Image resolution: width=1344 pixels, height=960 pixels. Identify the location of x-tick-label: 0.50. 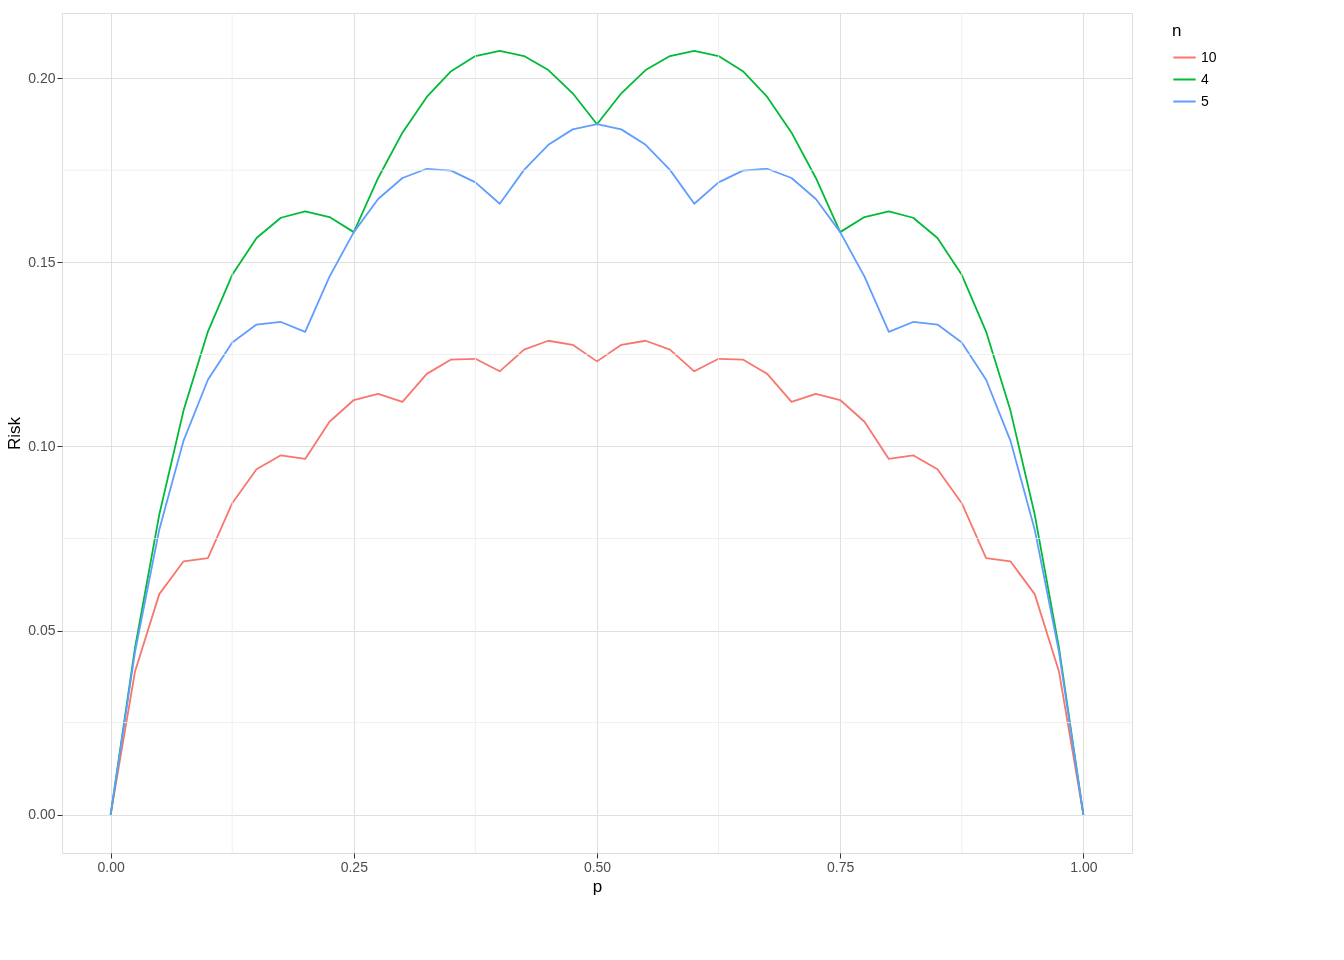
(597, 866).